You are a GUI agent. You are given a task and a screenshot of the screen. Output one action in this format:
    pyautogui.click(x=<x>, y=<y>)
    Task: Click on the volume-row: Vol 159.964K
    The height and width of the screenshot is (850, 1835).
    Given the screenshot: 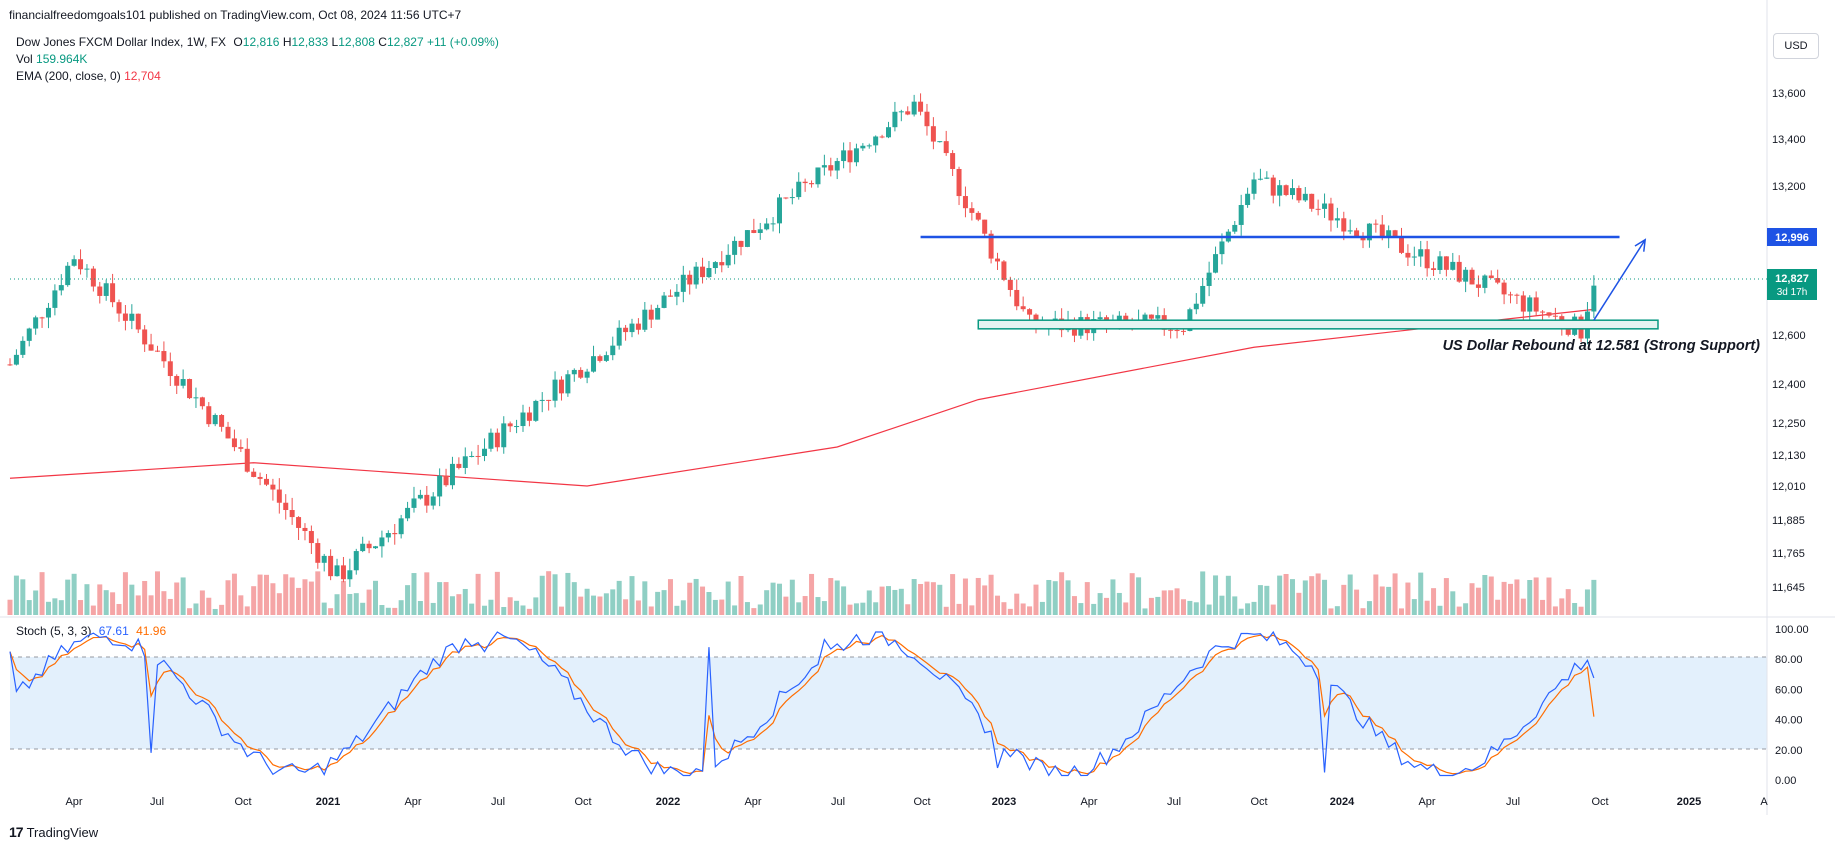 What is the action you would take?
    pyautogui.click(x=257, y=59)
    